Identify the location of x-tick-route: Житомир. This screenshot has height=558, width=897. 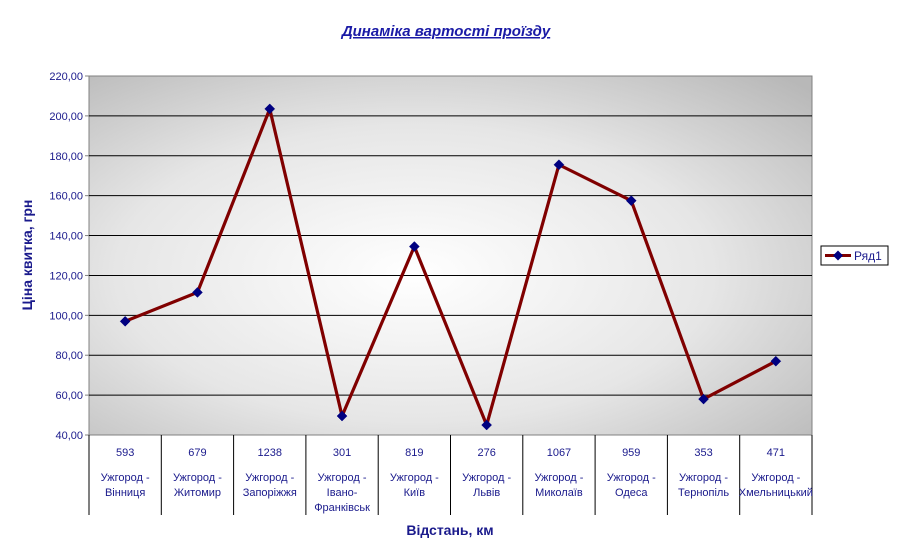
(197, 493).